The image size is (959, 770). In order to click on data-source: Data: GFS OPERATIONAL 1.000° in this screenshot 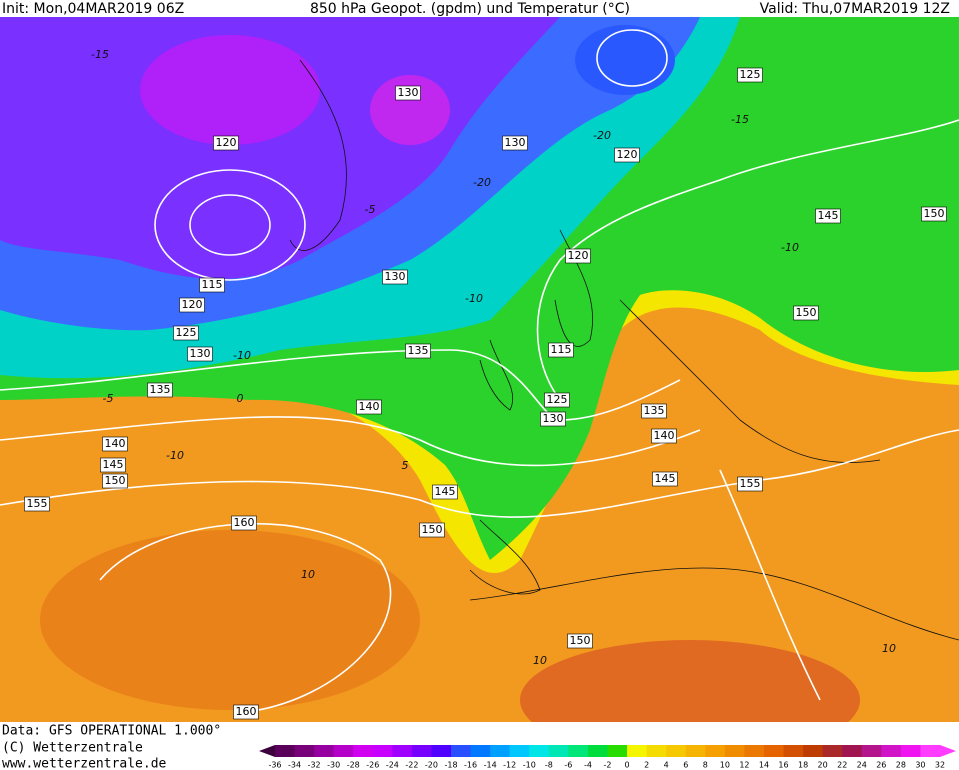, I will do `click(111, 731)`.